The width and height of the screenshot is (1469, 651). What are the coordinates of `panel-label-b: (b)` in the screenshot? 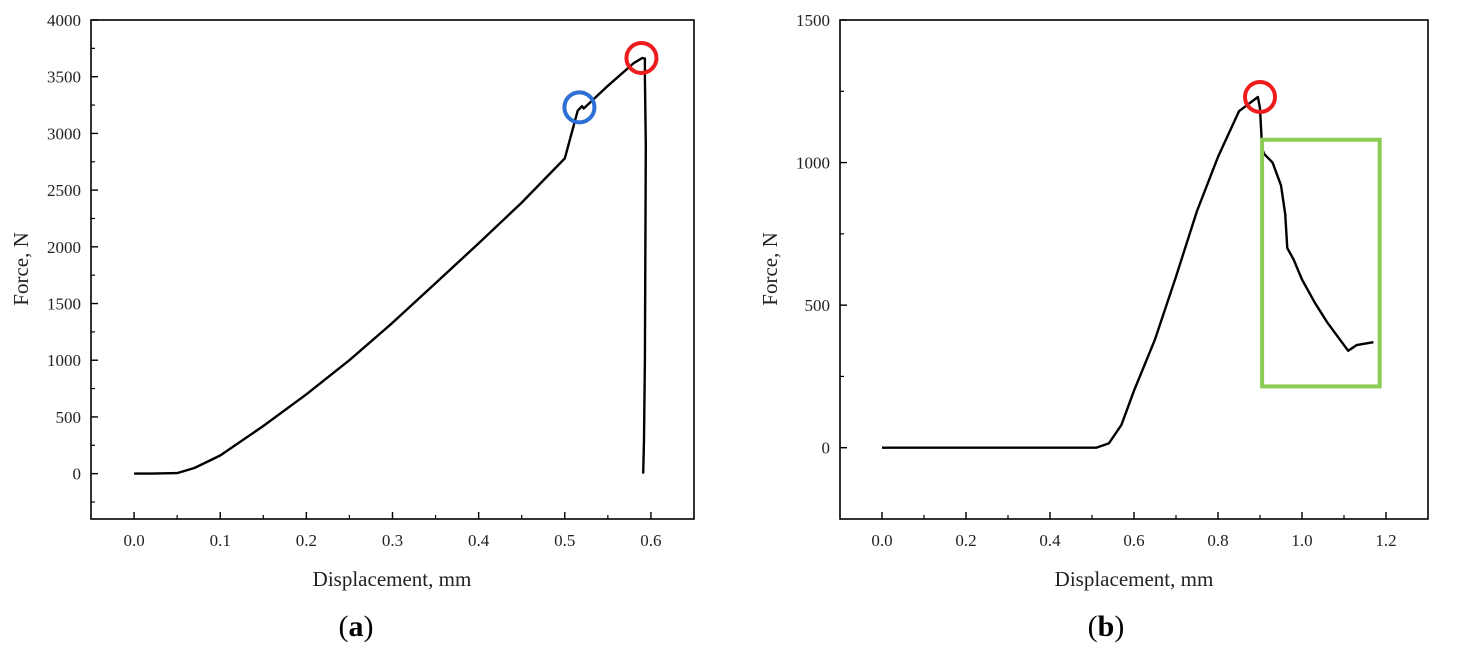 It's located at (1106, 626).